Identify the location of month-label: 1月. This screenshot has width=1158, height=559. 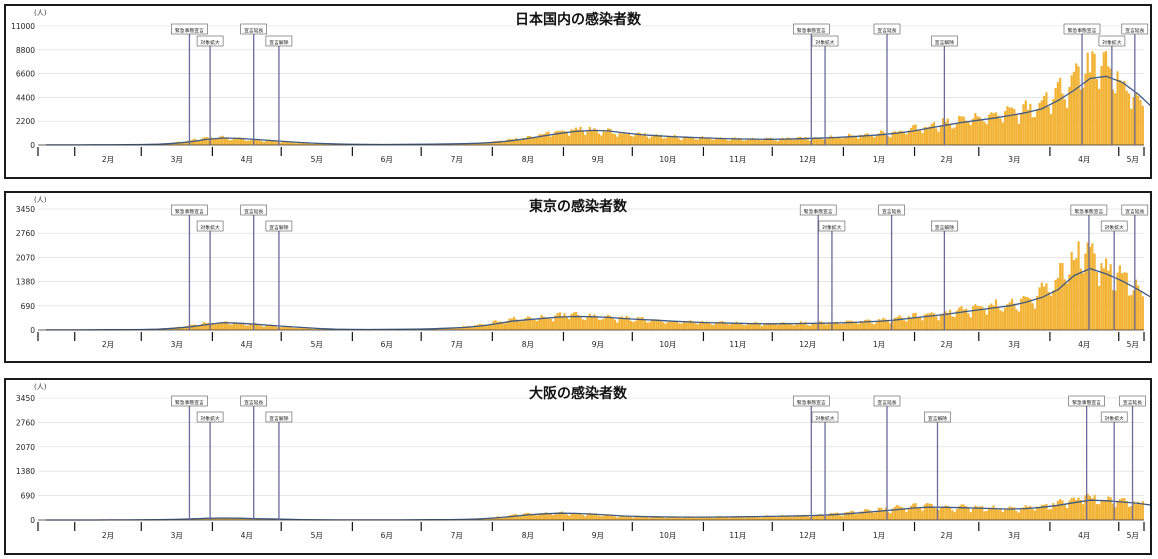
(879, 159).